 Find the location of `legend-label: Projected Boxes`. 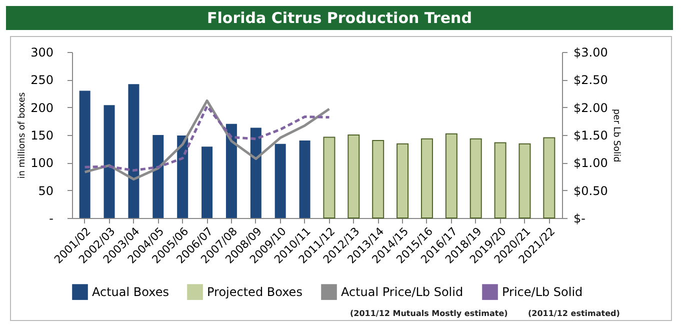

legend-label: Projected Boxes is located at coordinates (254, 292).